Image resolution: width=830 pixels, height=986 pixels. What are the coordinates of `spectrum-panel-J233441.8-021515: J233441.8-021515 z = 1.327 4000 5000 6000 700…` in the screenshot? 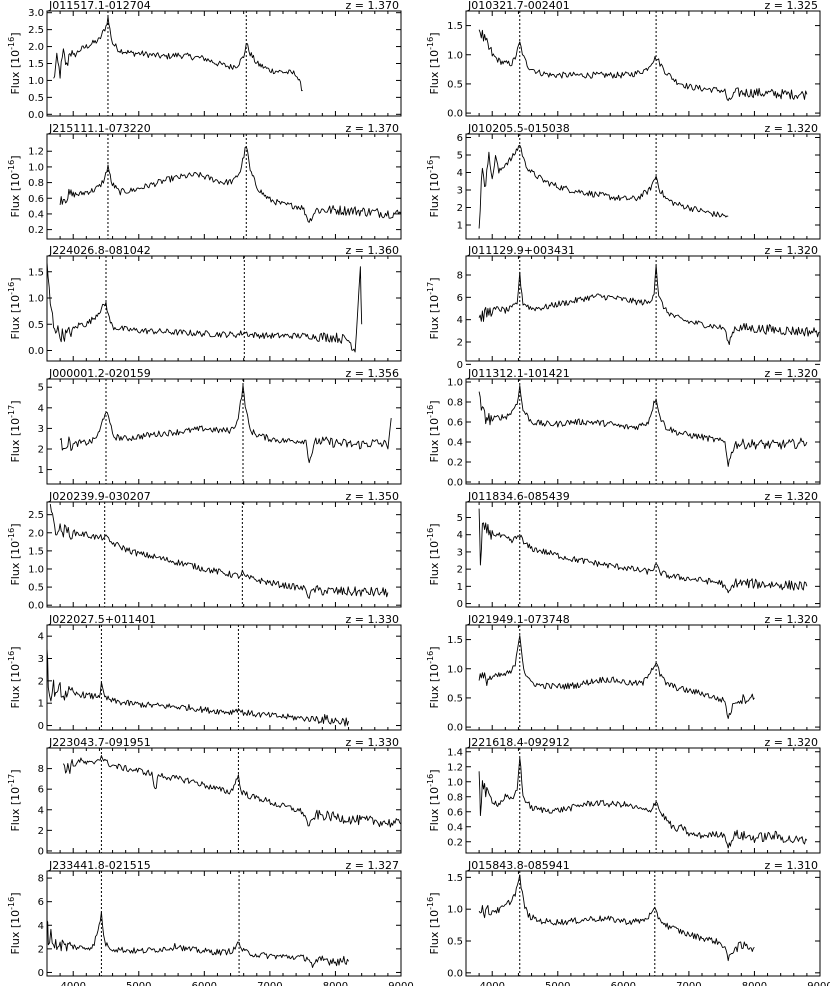 It's located at (210, 922).